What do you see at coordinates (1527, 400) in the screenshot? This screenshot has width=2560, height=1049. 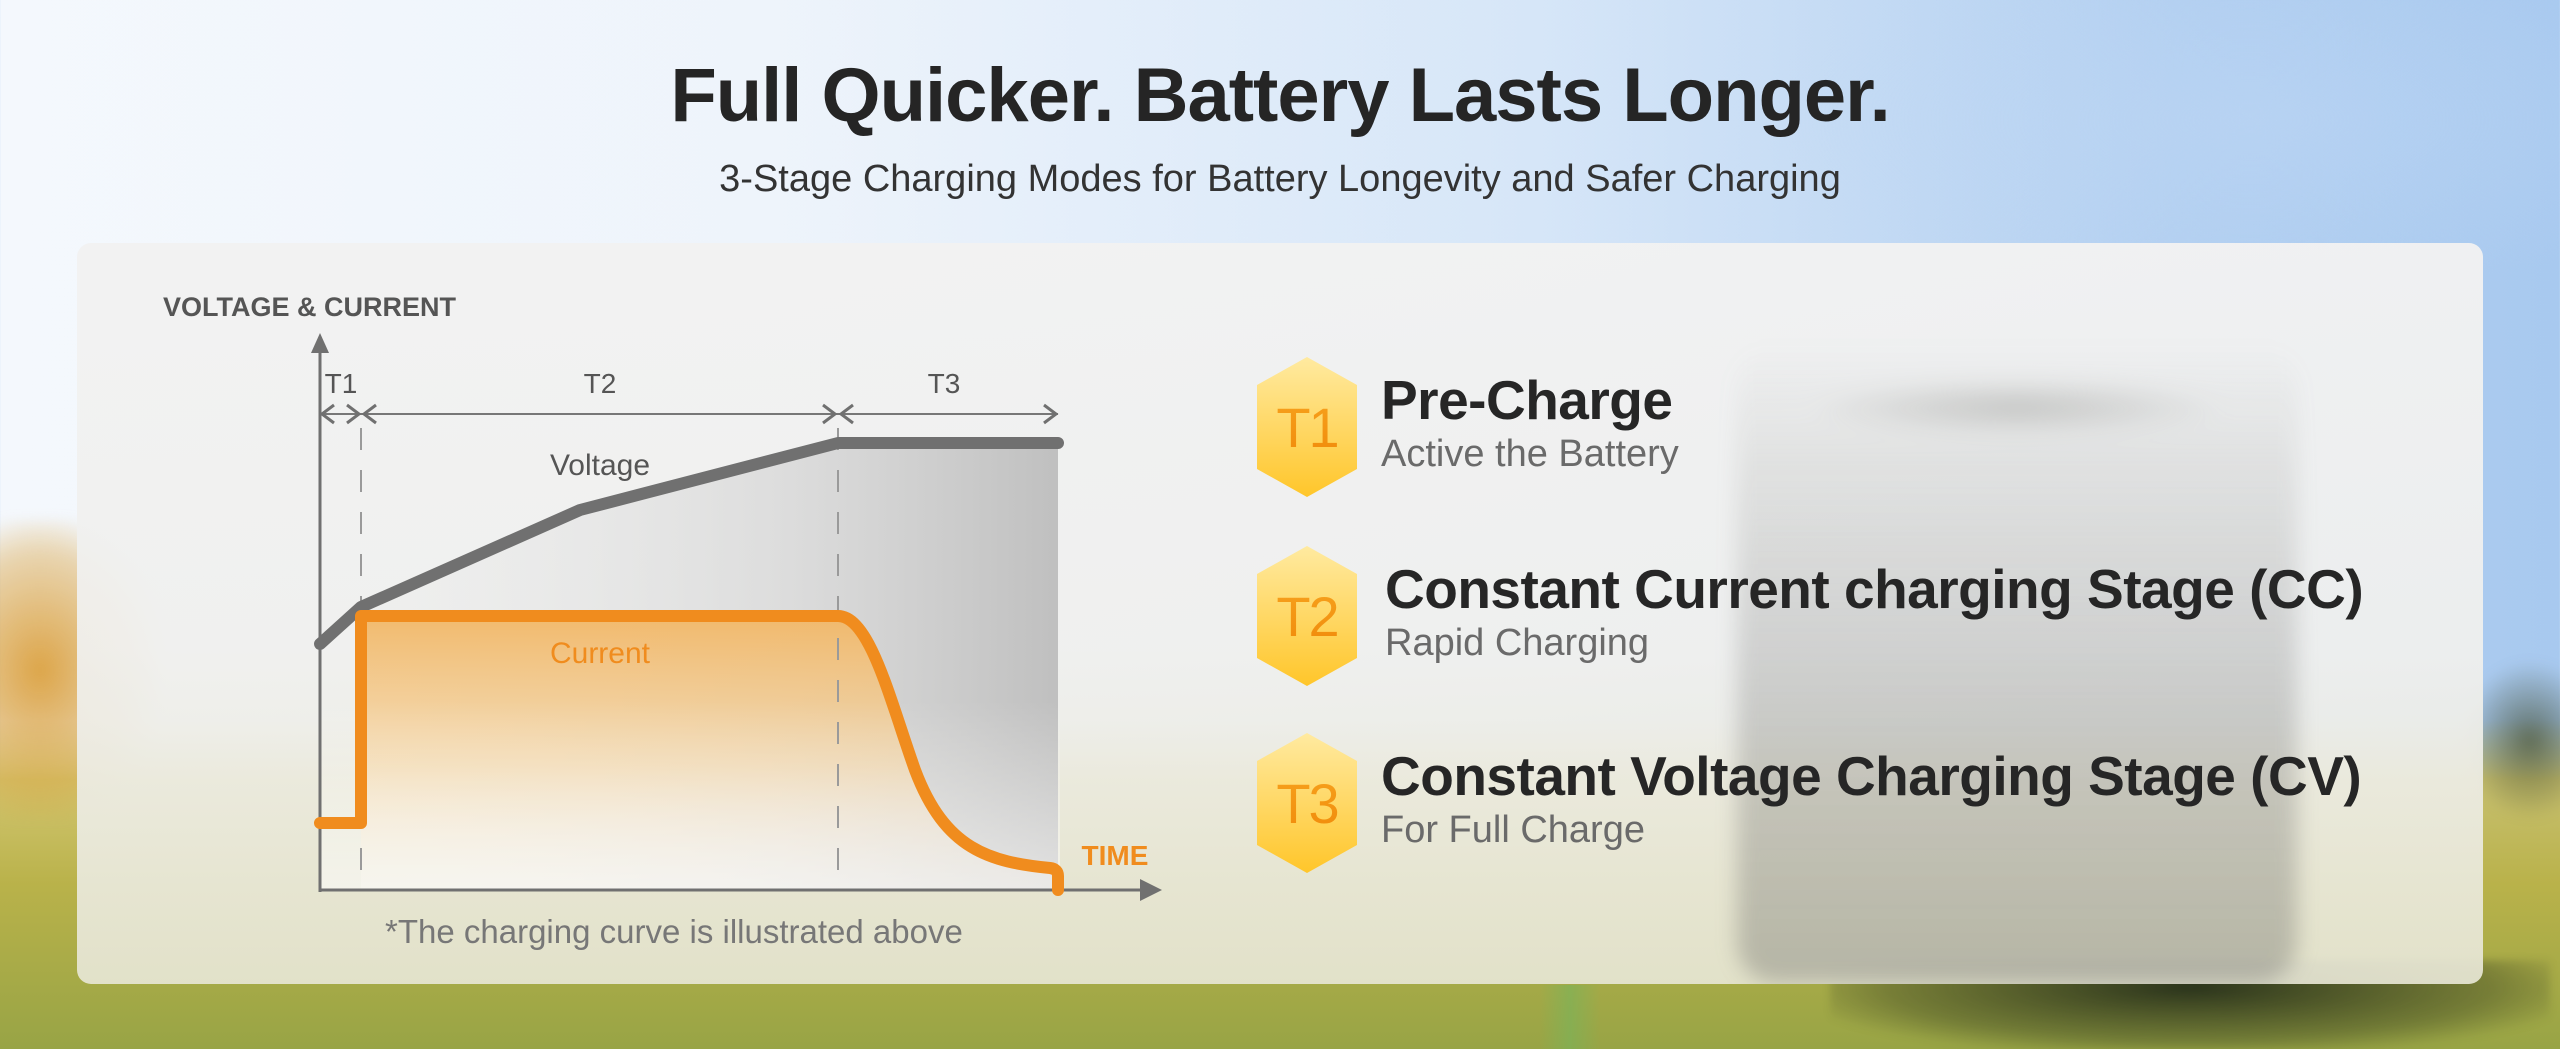 I see `stage-title: Pre-Charge` at bounding box center [1527, 400].